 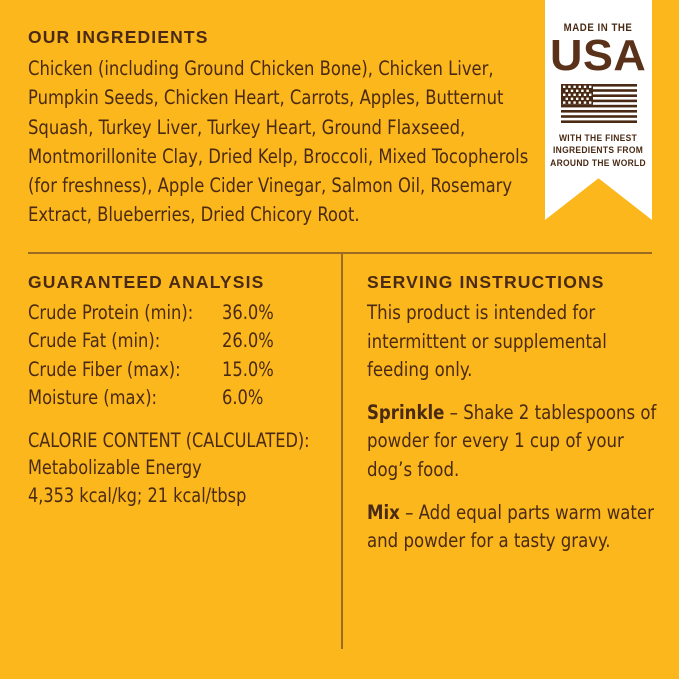 I want to click on guaranteed-analysis-heading: GUARANTEED ANALYSIS, so click(x=146, y=282).